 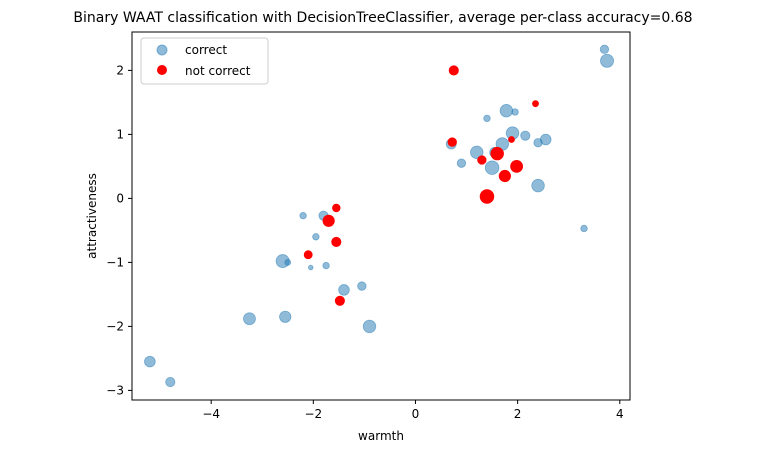 What do you see at coordinates (218, 71) in the screenshot?
I see `legend-label-not-correct: not correct` at bounding box center [218, 71].